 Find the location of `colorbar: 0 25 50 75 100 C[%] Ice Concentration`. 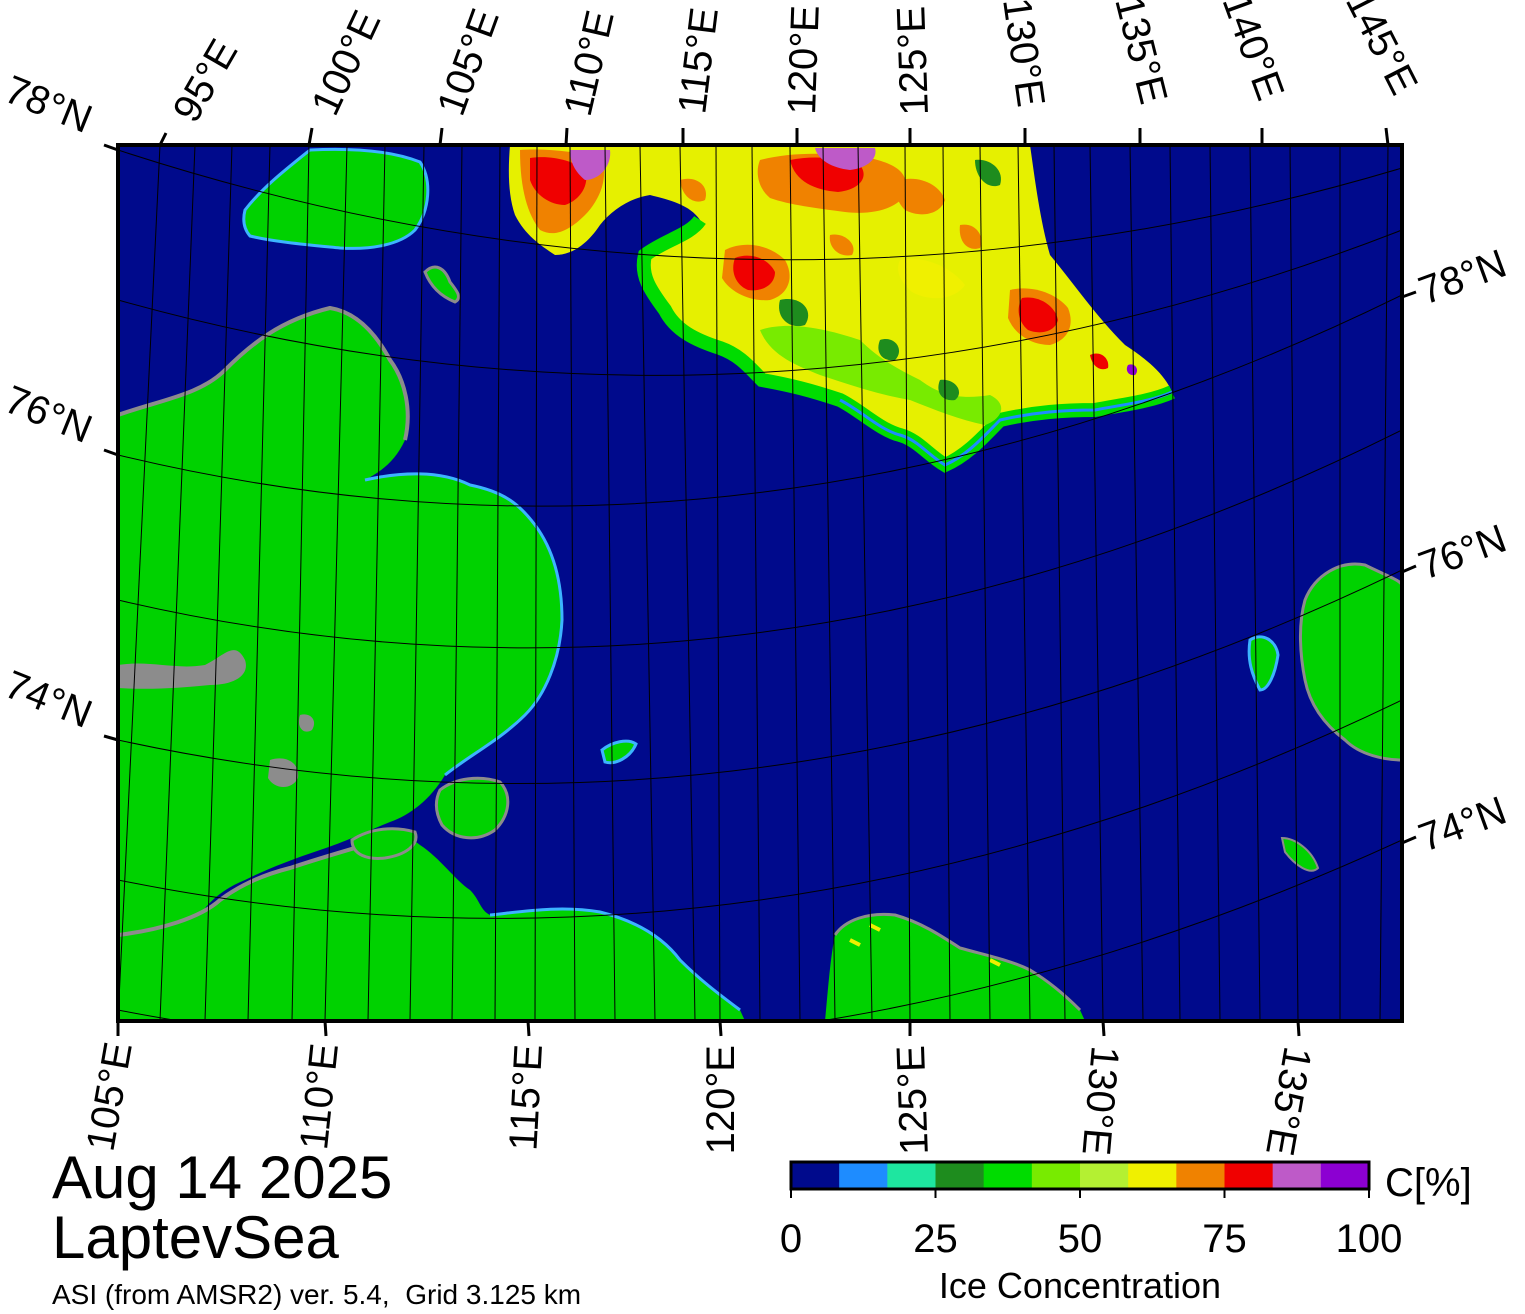

colorbar: 0 25 50 75 100 C[%] Ice Concentration is located at coordinates (1126, 1233).